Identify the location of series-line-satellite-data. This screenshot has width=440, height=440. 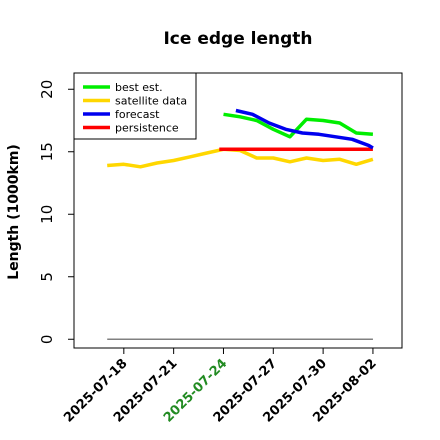
(240, 158).